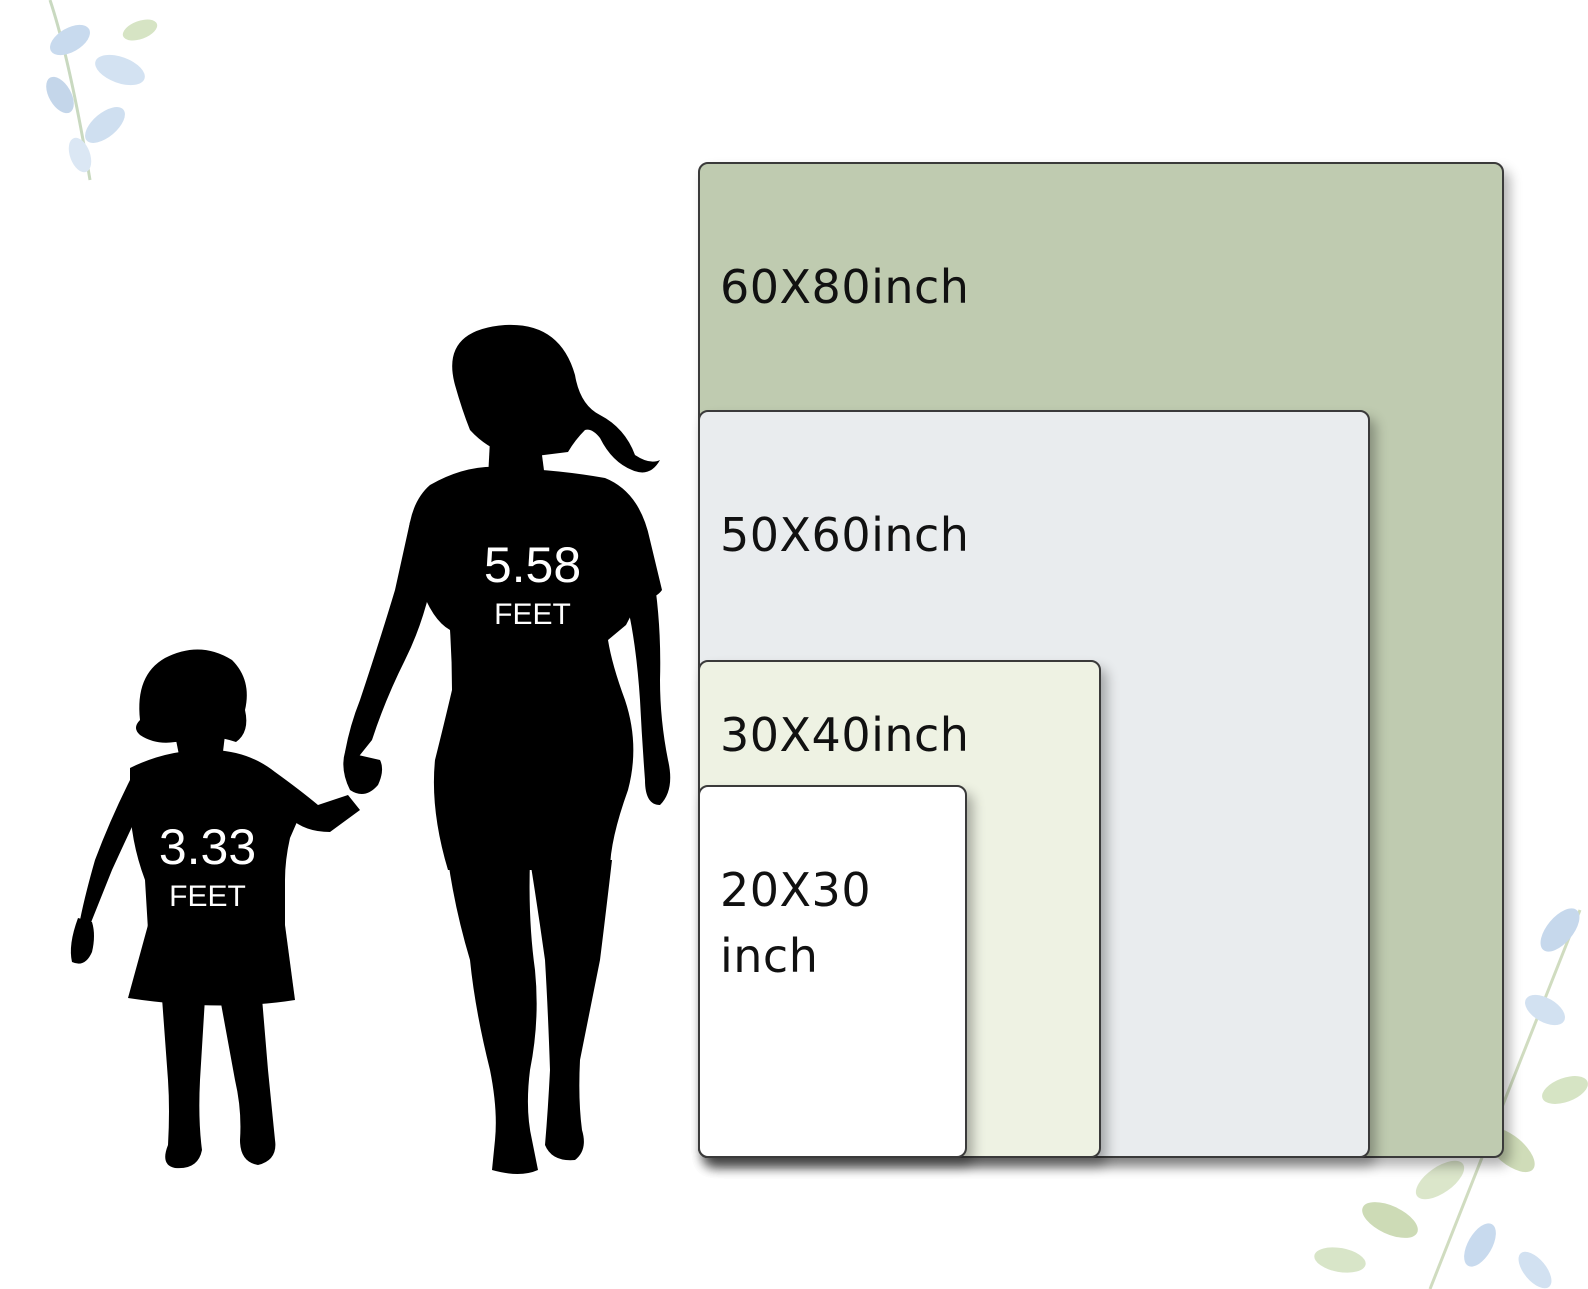 This screenshot has height=1289, width=1588. What do you see at coordinates (845, 535) in the screenshot?
I see `size-label-50x60: 50X60inch` at bounding box center [845, 535].